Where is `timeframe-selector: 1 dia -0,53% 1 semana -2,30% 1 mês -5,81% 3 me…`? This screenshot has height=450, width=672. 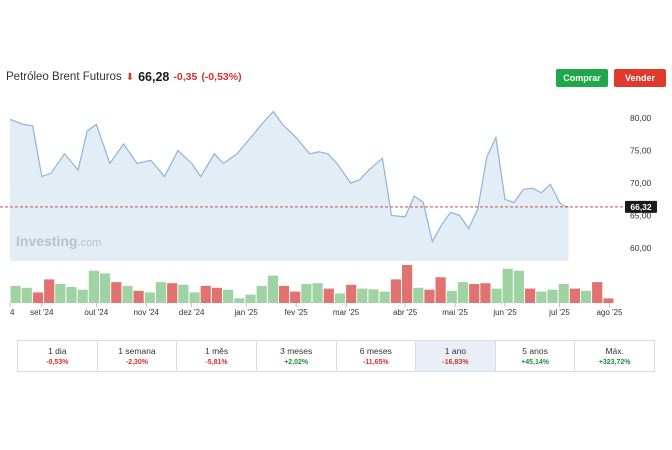
timeframe-selector: 1 dia -0,53% 1 semana -2,30% 1 mês -5,81% 3 me… is located at coordinates (336, 356).